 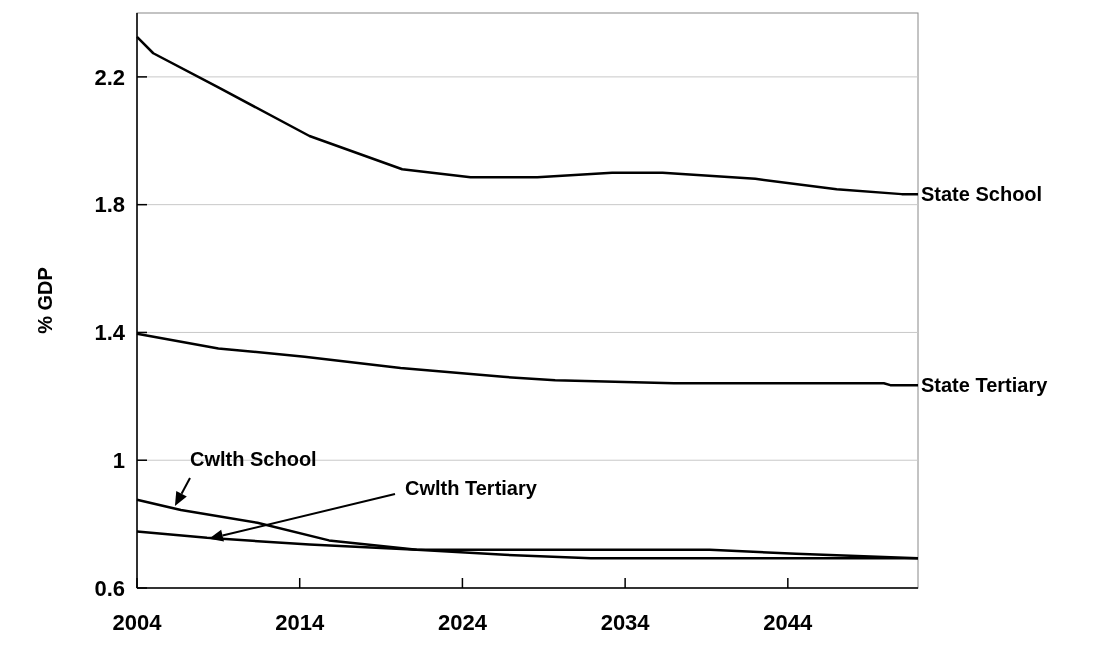 What do you see at coordinates (462, 622) in the screenshot?
I see `x-tick-label: 2024` at bounding box center [462, 622].